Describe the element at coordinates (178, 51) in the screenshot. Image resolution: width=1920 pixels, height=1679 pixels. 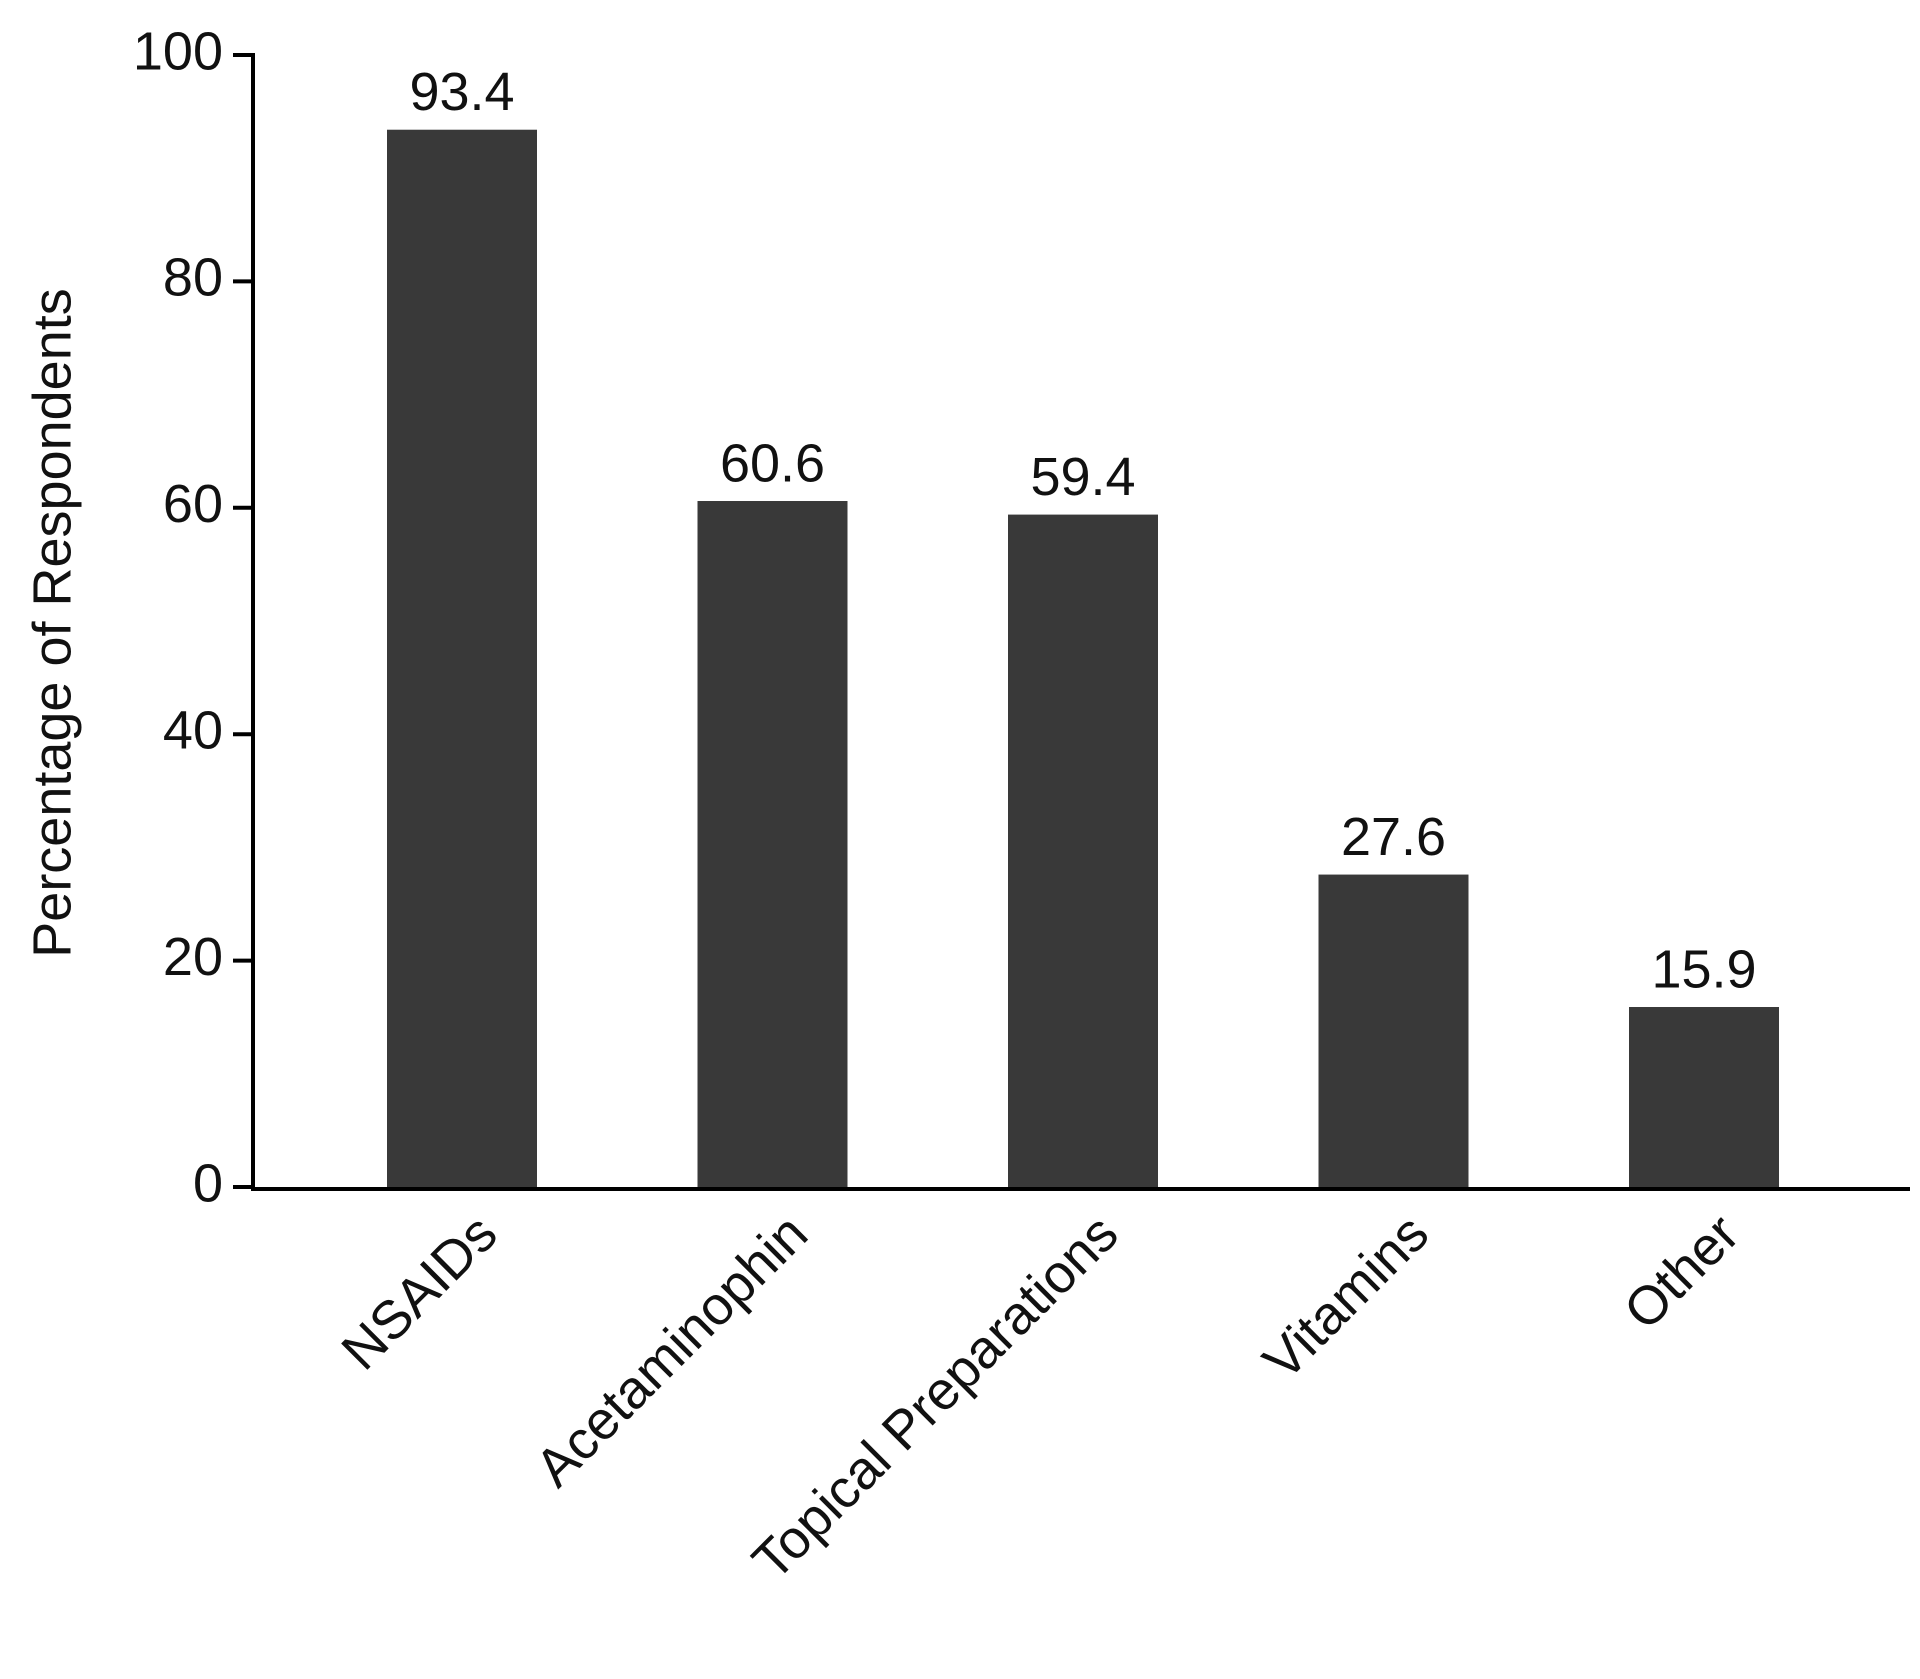
I see `y-tick-label: 100` at that location.